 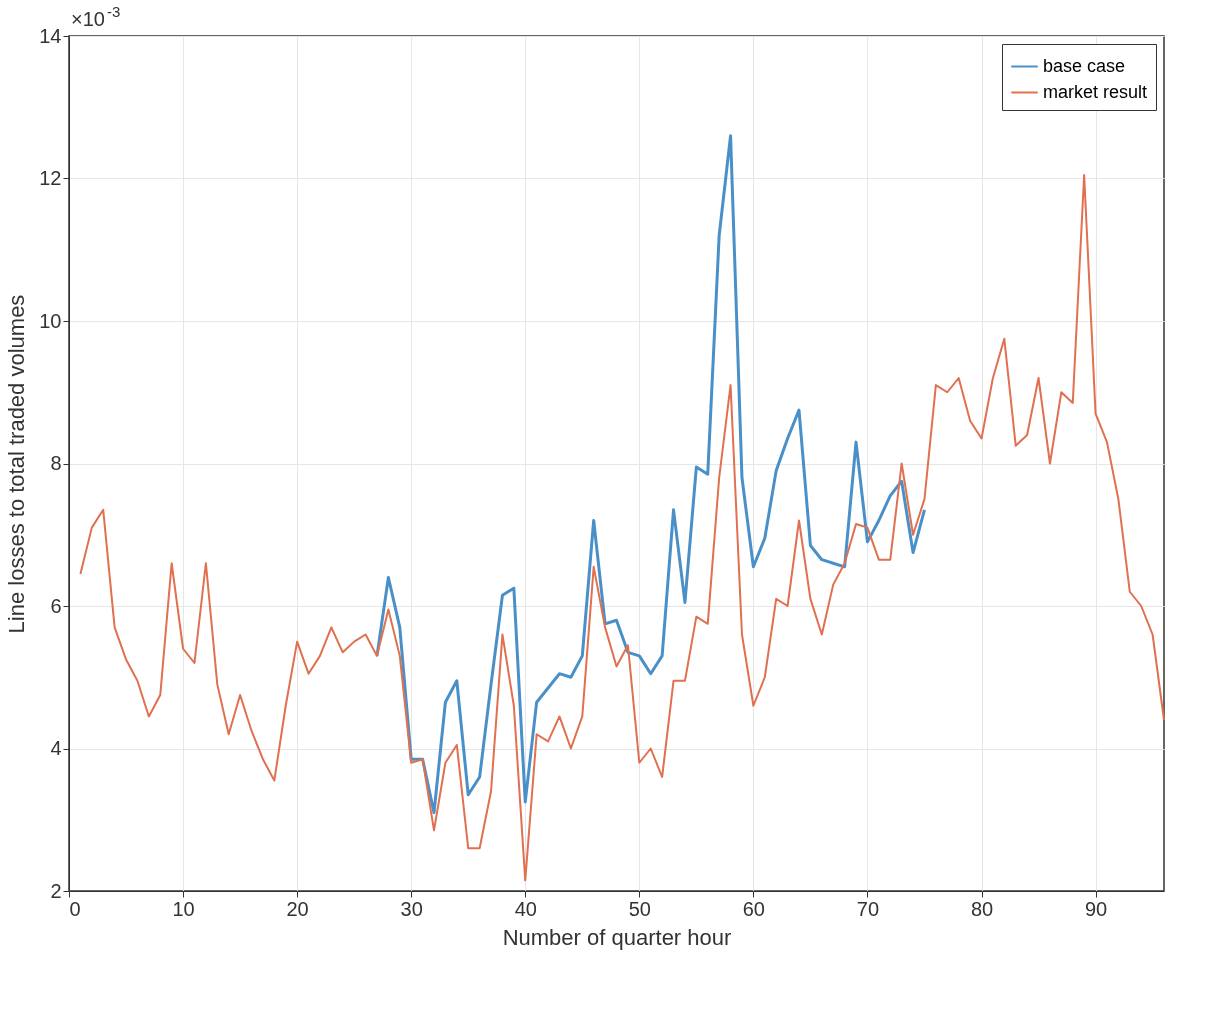 I want to click on x-tick-label: 70, so click(x=868, y=908).